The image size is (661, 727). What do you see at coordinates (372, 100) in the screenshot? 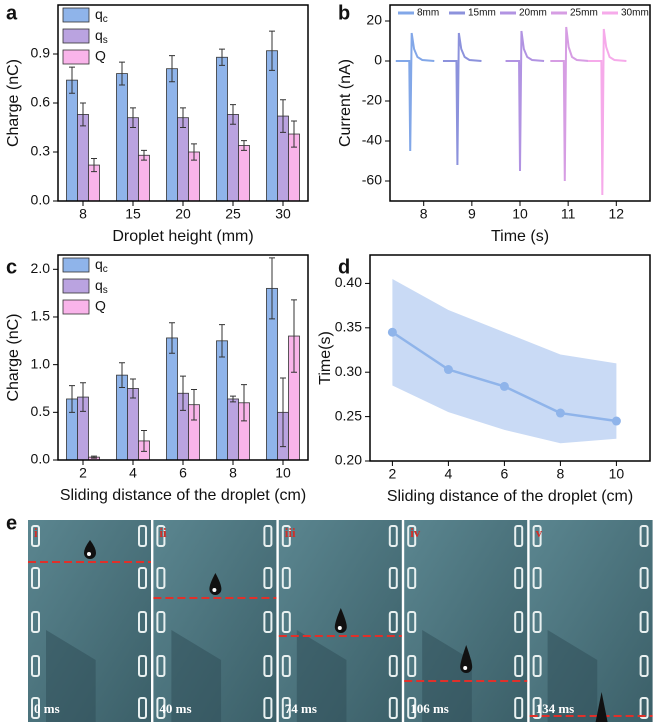
I see `y-tick-label: -20` at bounding box center [372, 100].